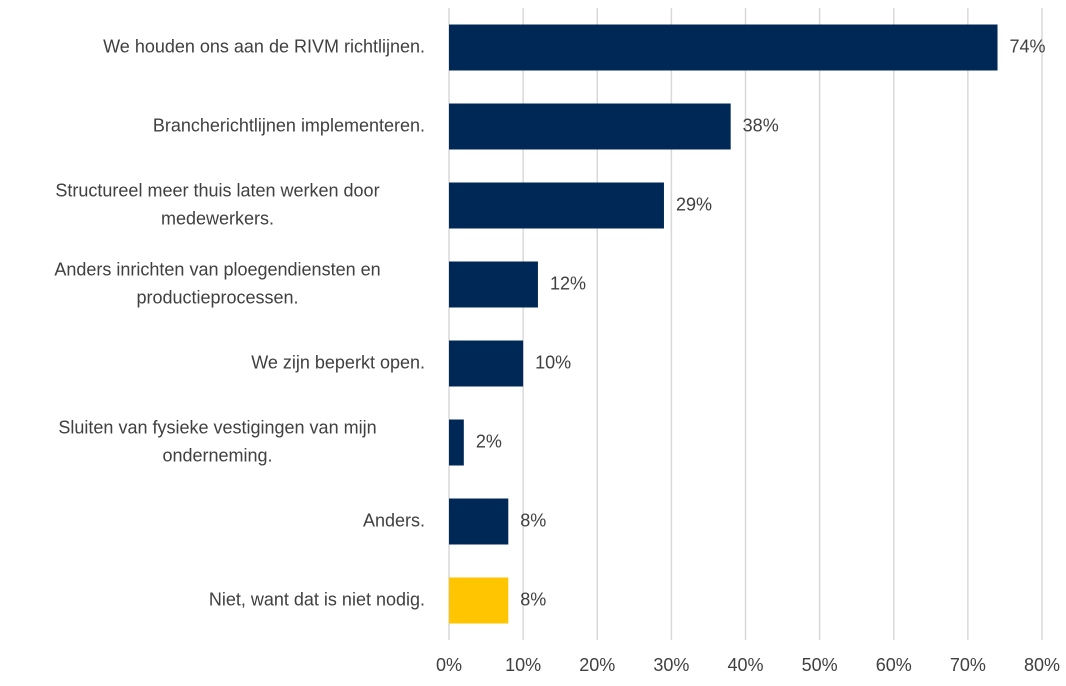 The image size is (1066, 686). I want to click on x-tick-label: 50%, so click(820, 665).